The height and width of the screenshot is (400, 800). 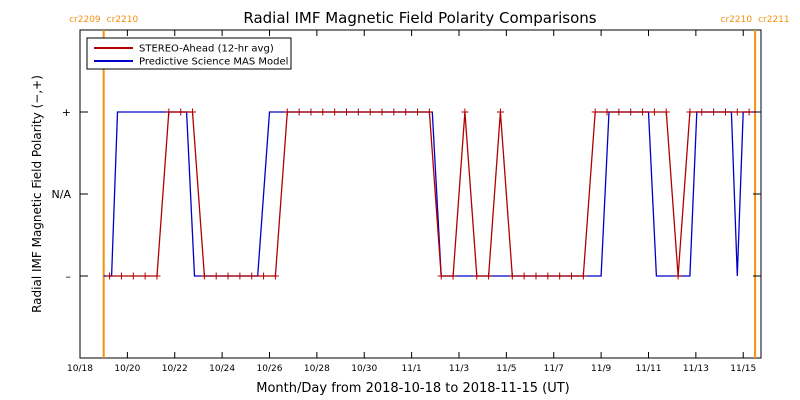 What do you see at coordinates (364, 369) in the screenshot?
I see `x-tick-label: 10/30` at bounding box center [364, 369].